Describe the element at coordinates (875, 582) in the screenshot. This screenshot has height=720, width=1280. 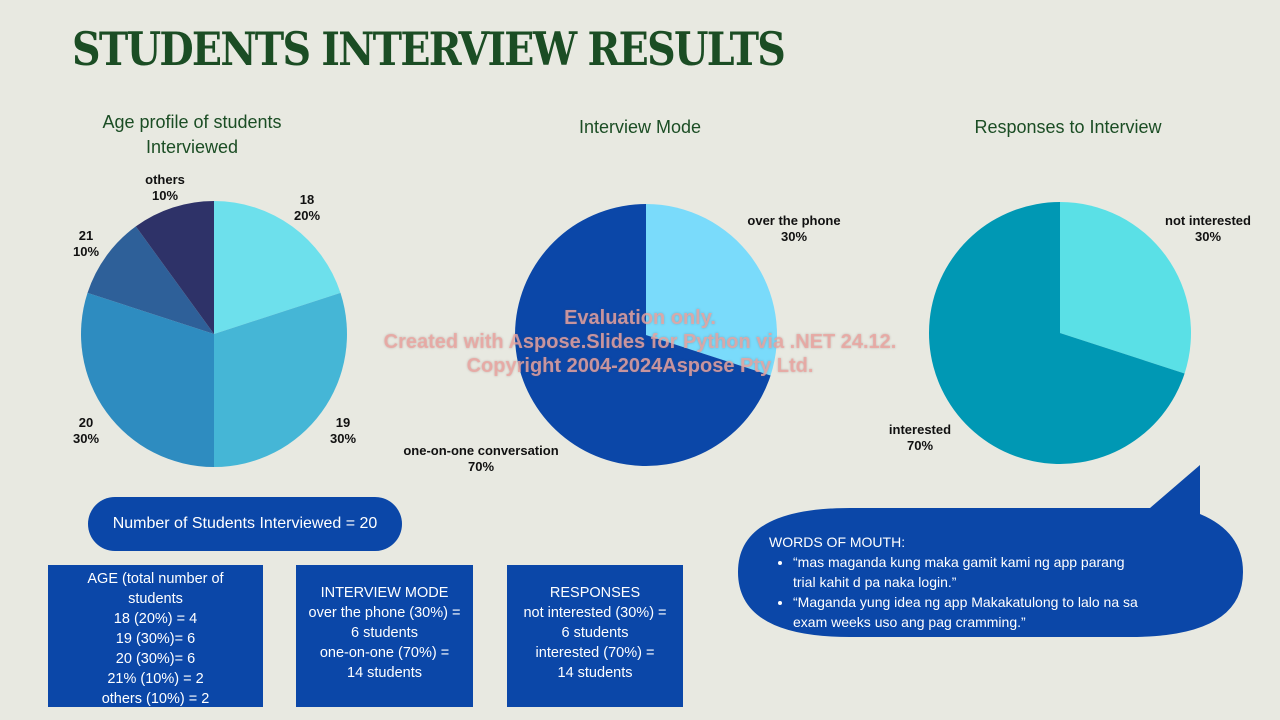
I see `quote-line: trial kahit d pa naka login.”` at that location.